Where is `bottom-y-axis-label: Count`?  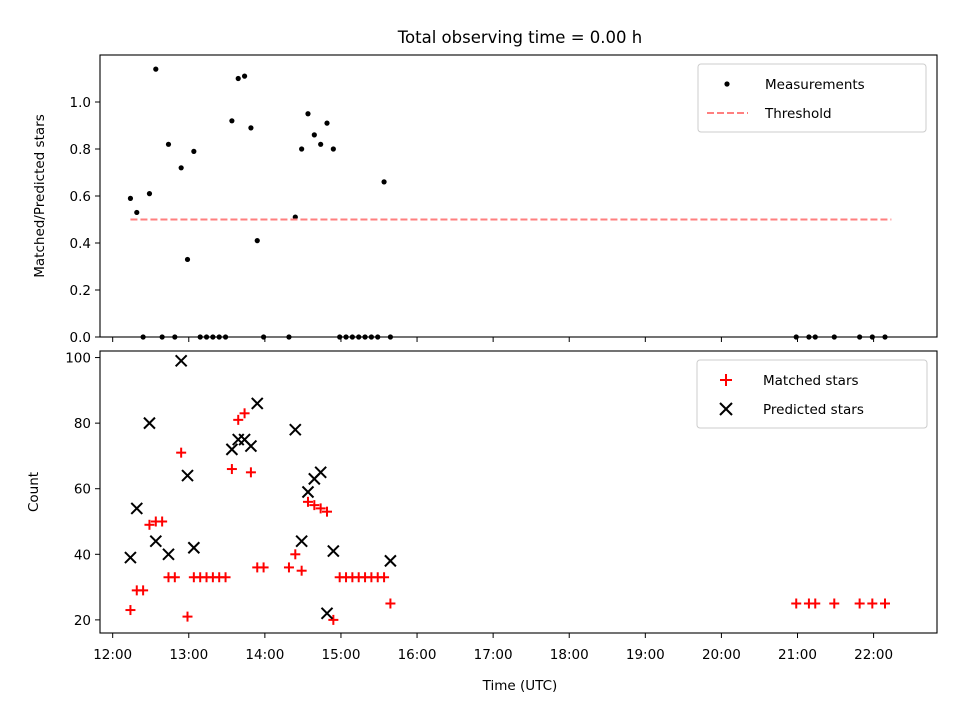 bottom-y-axis-label: Count is located at coordinates (34, 492).